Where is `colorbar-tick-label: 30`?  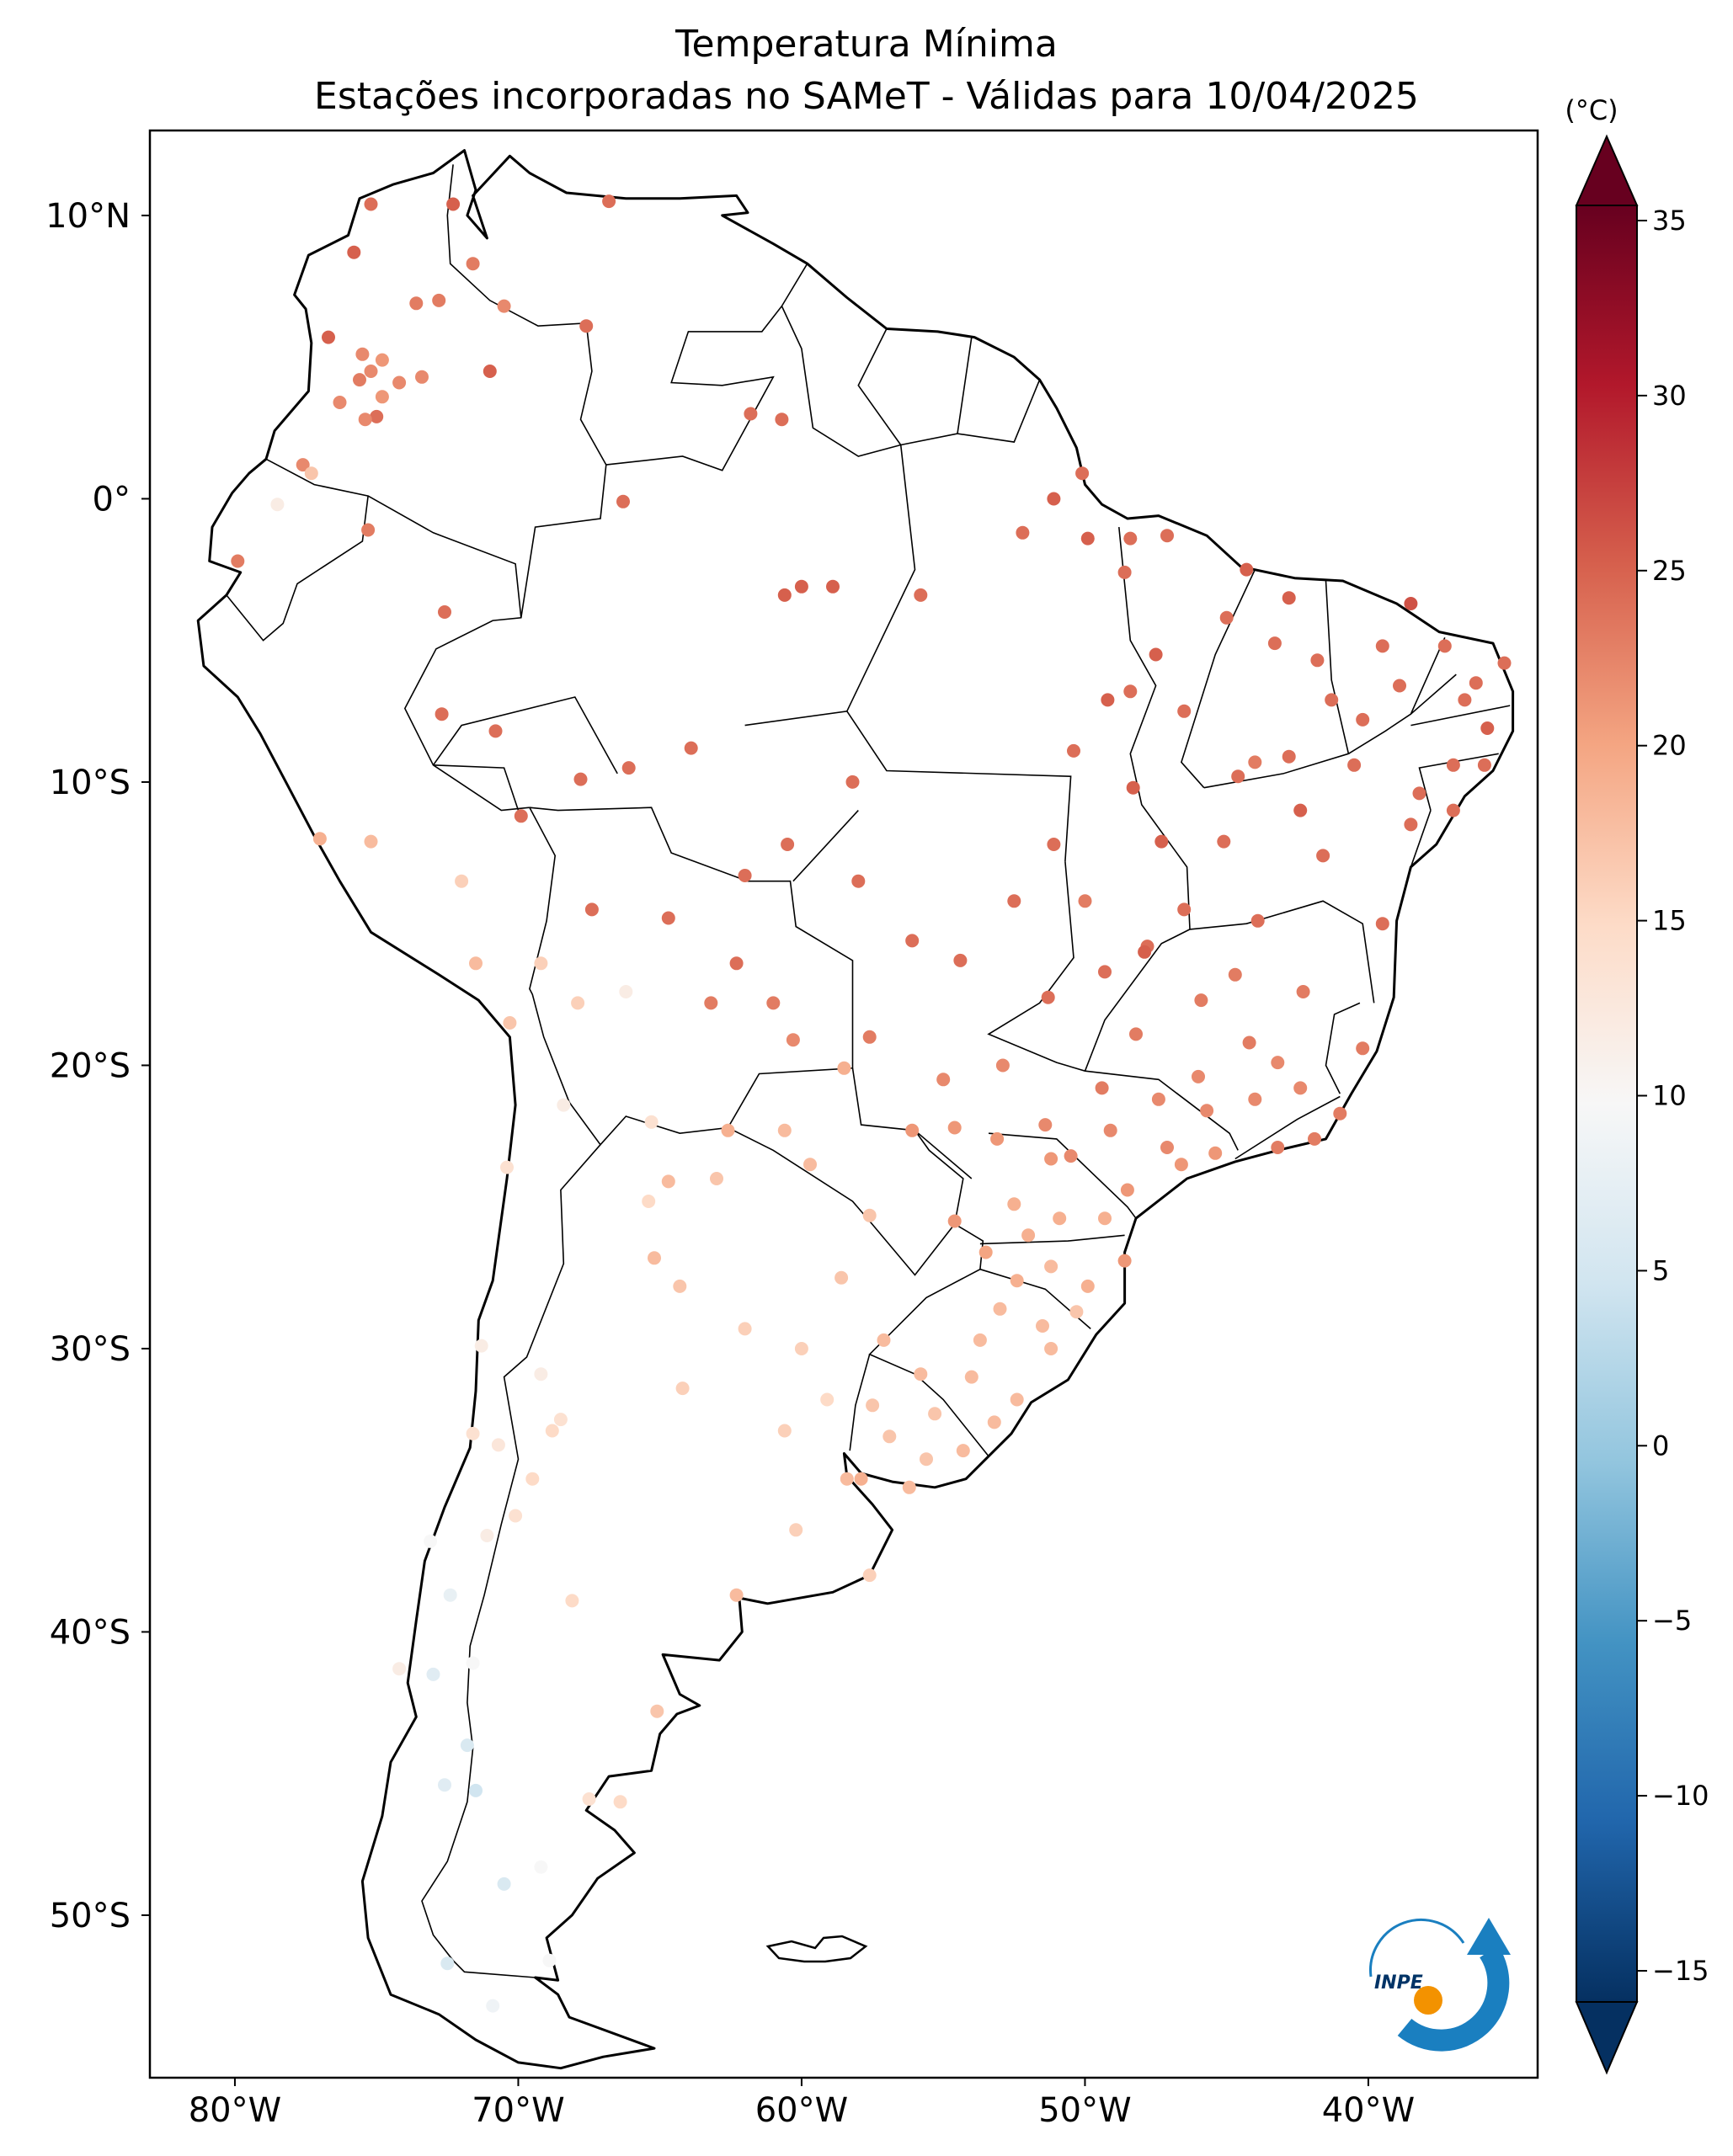 colorbar-tick-label: 30 is located at coordinates (1669, 396).